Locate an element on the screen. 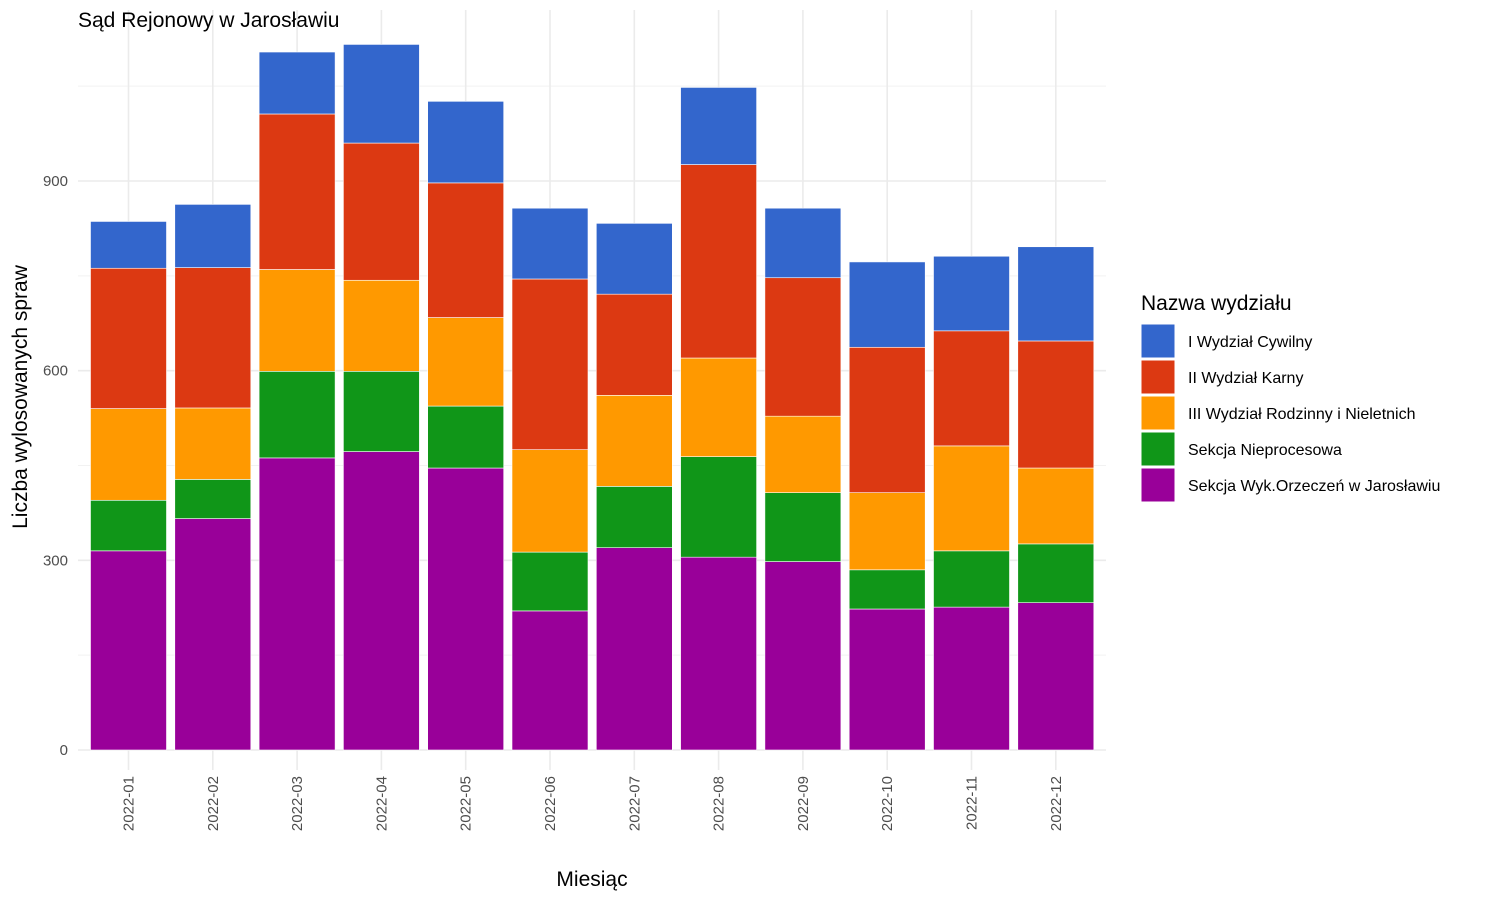 The height and width of the screenshot is (900, 1500). legend-label: II Wydział Karny is located at coordinates (1245, 378).